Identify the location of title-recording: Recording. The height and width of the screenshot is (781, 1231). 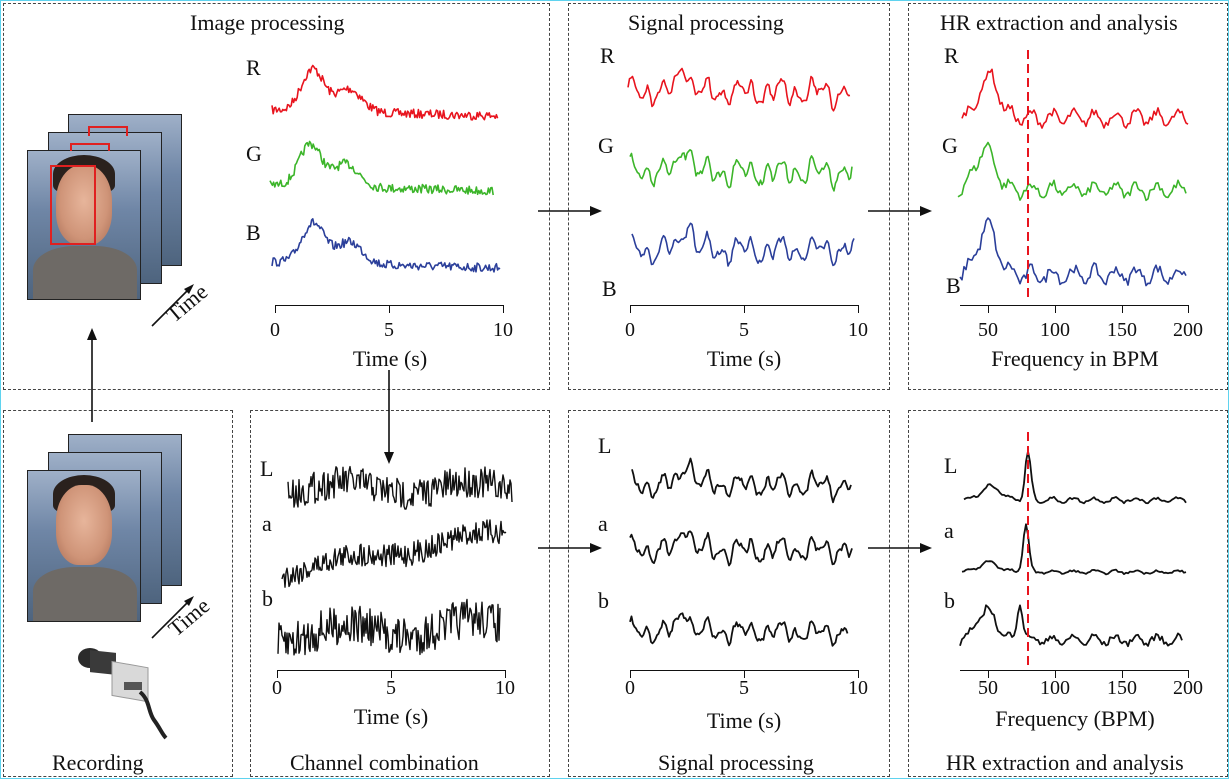
(98, 762).